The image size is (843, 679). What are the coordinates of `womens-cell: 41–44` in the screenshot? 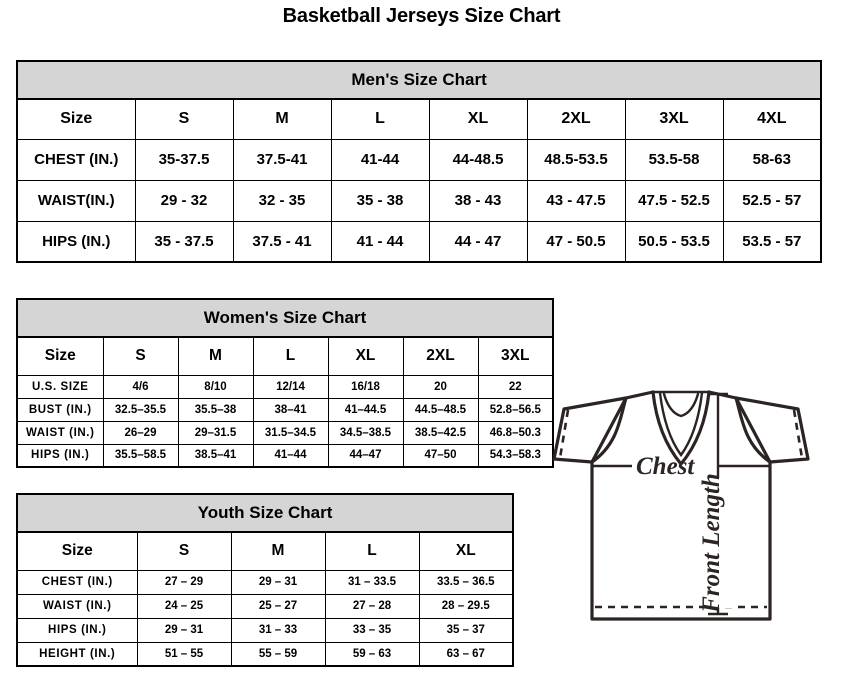 It's located at (290, 455).